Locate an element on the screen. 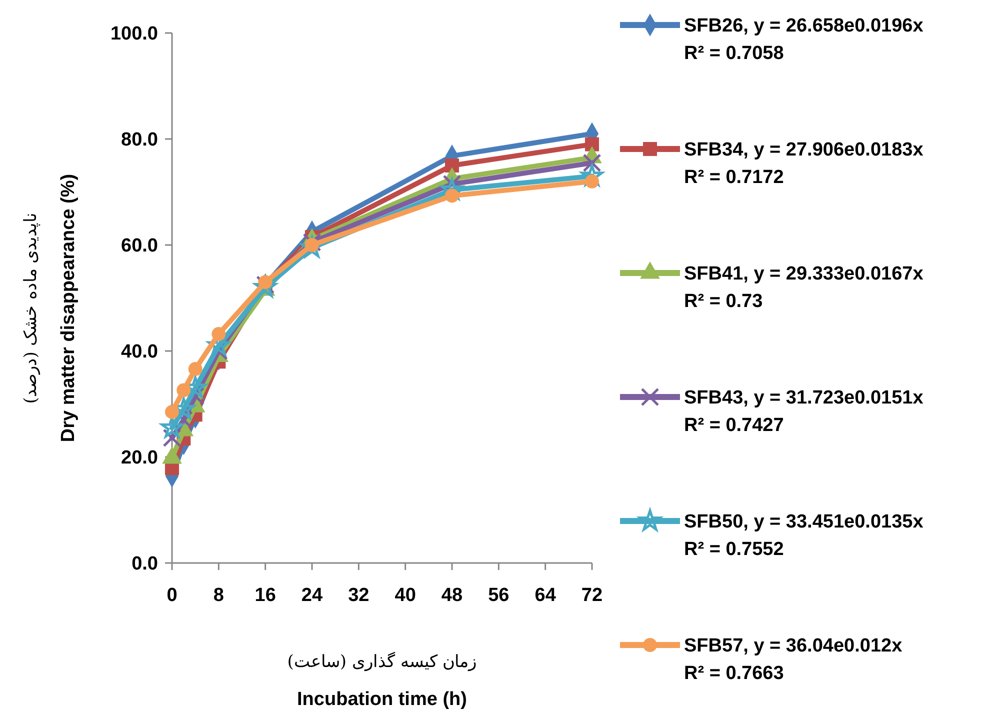 The height and width of the screenshot is (718, 981). x-tick-label: 16 is located at coordinates (265, 595).